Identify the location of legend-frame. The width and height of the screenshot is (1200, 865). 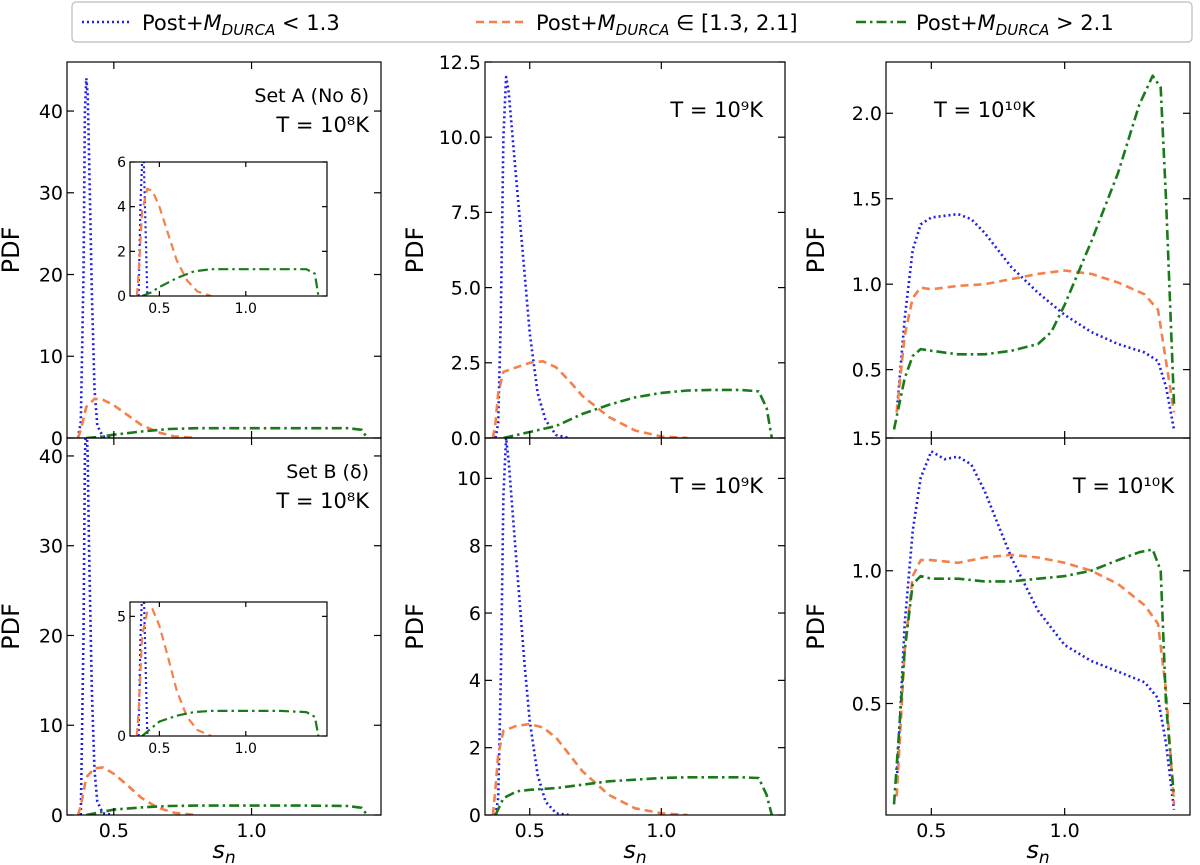
(632, 22).